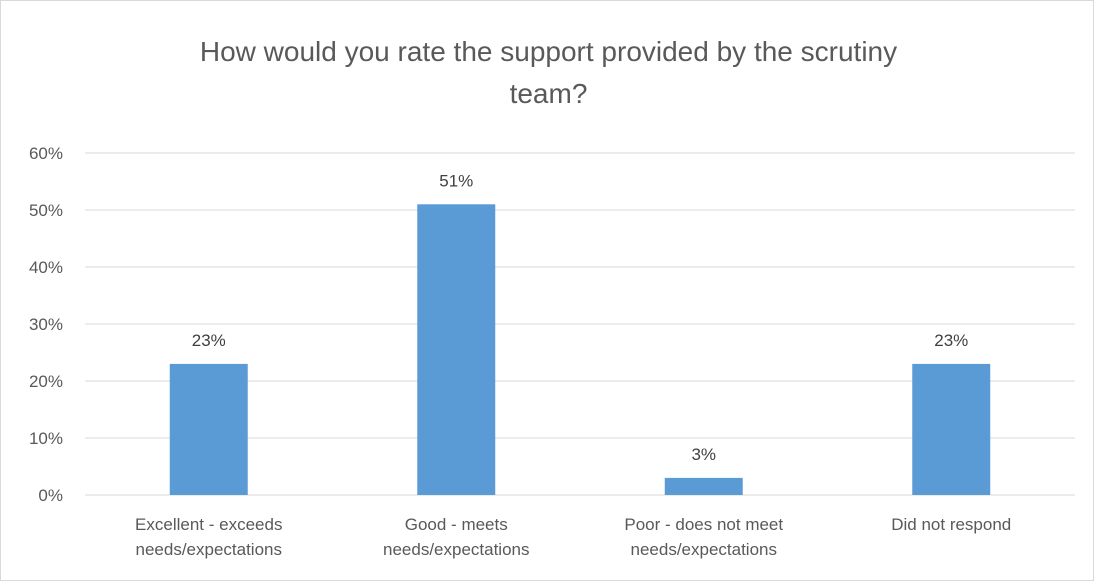 This screenshot has width=1094, height=581. What do you see at coordinates (456, 180) in the screenshot?
I see `data-label: 51%` at bounding box center [456, 180].